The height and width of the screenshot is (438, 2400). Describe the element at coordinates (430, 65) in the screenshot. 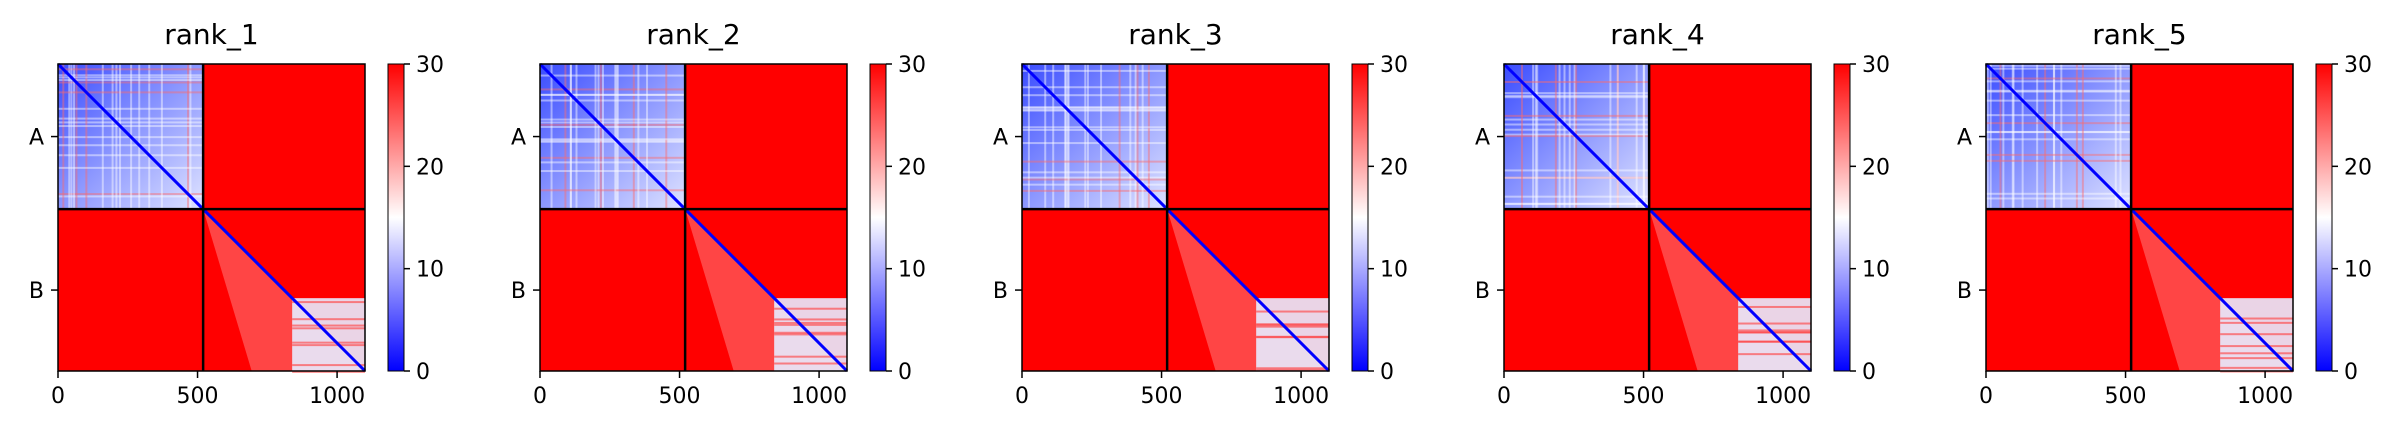

I see `colorbar-tick-label: 30` at that location.